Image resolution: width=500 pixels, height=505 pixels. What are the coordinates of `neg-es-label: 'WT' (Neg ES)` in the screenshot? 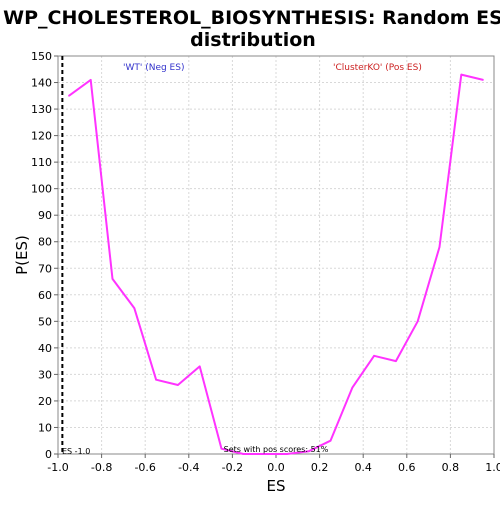 It's located at (153, 68).